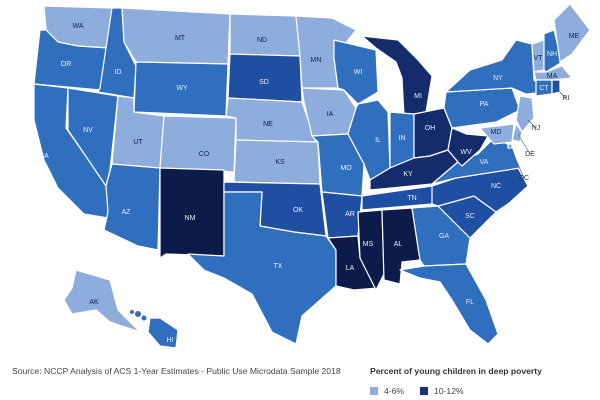 Image resolution: width=600 pixels, height=400 pixels. Describe the element at coordinates (552, 54) in the screenshot. I see `state-label-nh: NH` at that location.